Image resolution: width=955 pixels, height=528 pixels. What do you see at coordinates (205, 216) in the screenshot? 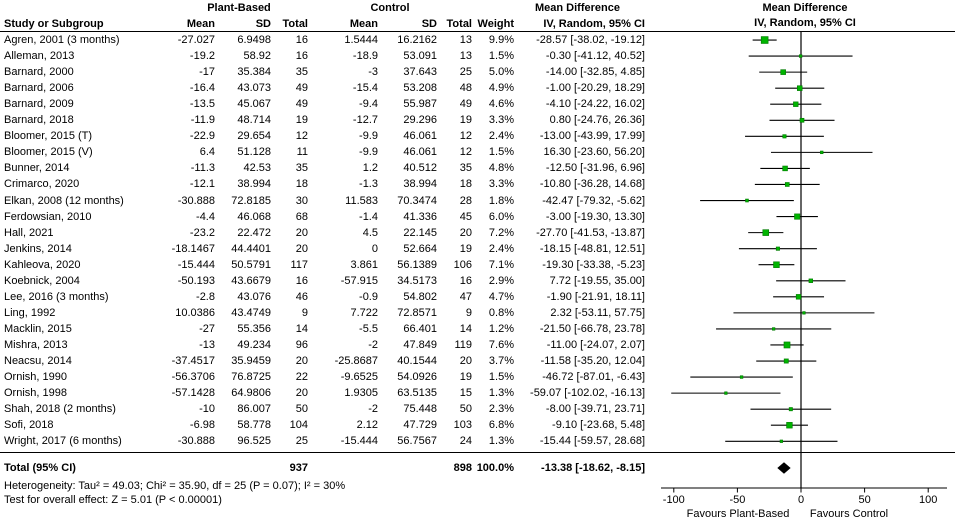
I see `cell-pb_mean: -4.4` at bounding box center [205, 216].